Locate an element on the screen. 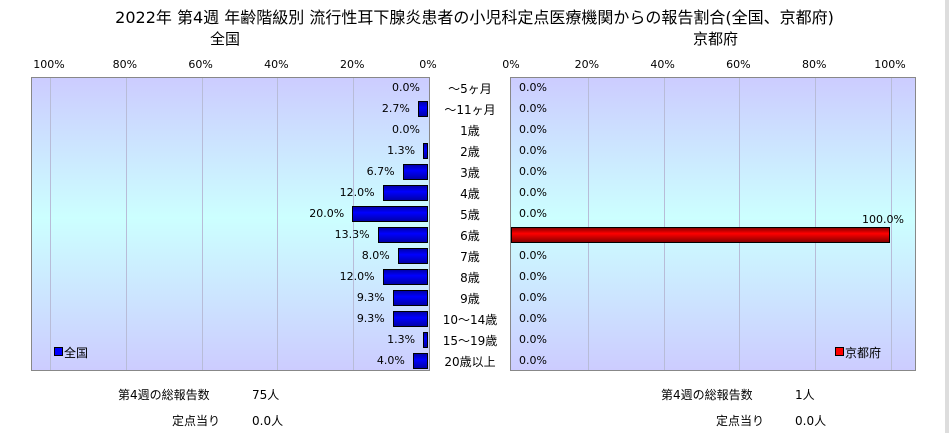  x-tick-label-national: 0% is located at coordinates (428, 64).